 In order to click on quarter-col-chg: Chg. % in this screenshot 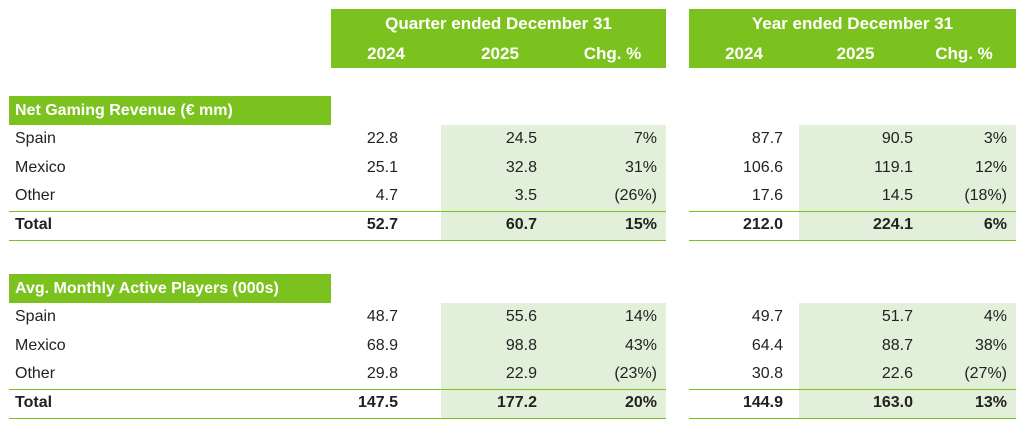, I will do `click(612, 53)`.